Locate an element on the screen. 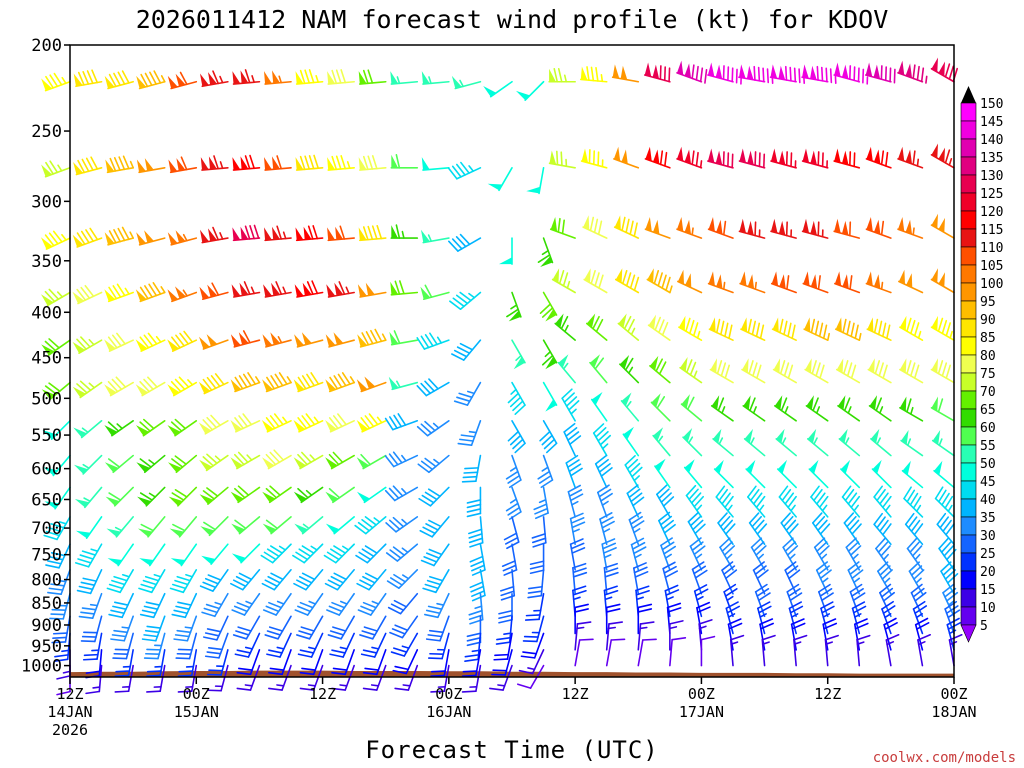 This screenshot has height=768, width=1024. colorbar-top-arrow is located at coordinates (968, 94).